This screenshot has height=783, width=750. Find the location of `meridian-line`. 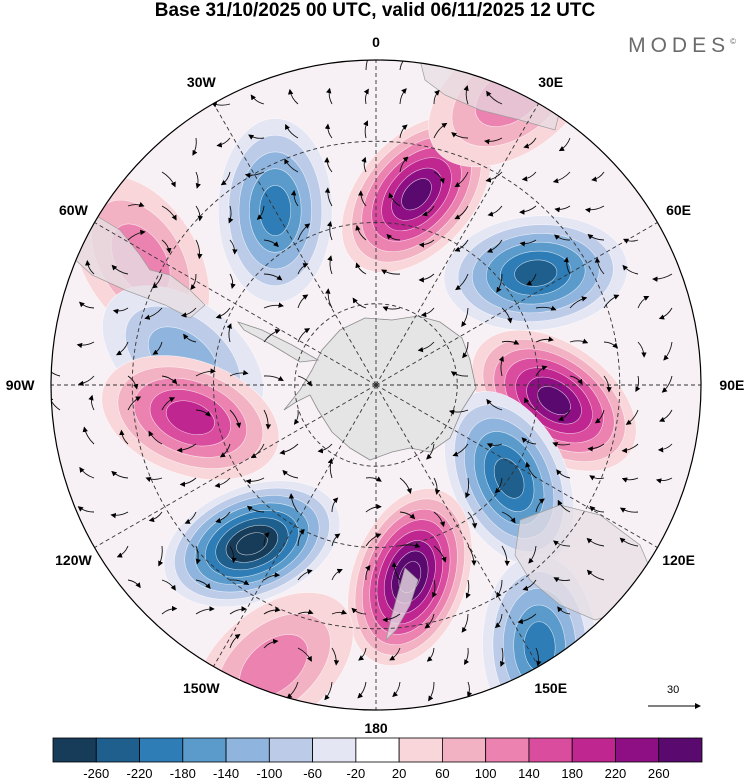

meridian-line is located at coordinates (295, 244).